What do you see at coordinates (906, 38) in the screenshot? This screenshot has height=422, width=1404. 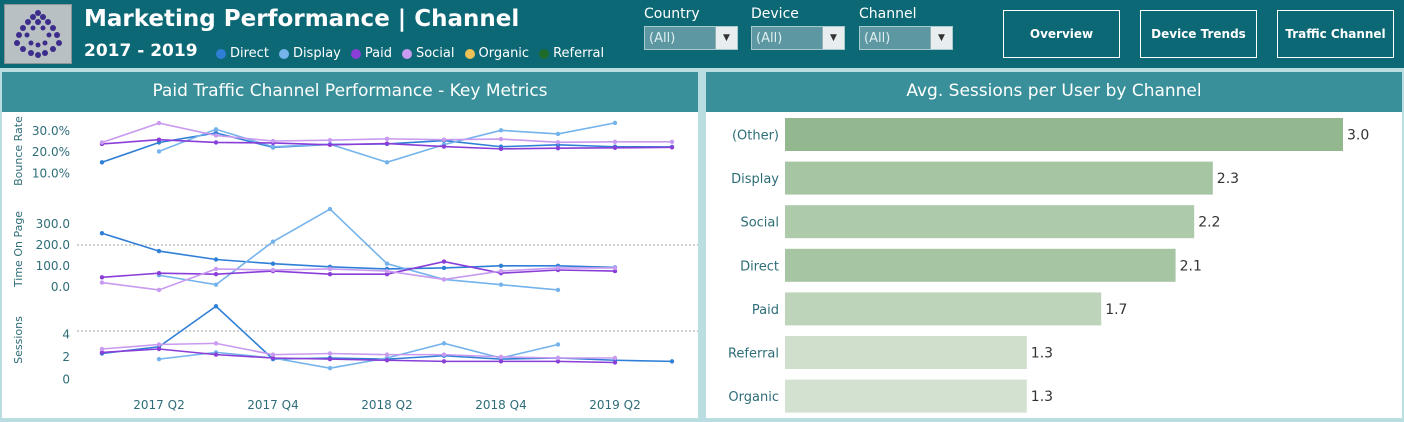 I see `channel-select: (All) ▼` at bounding box center [906, 38].